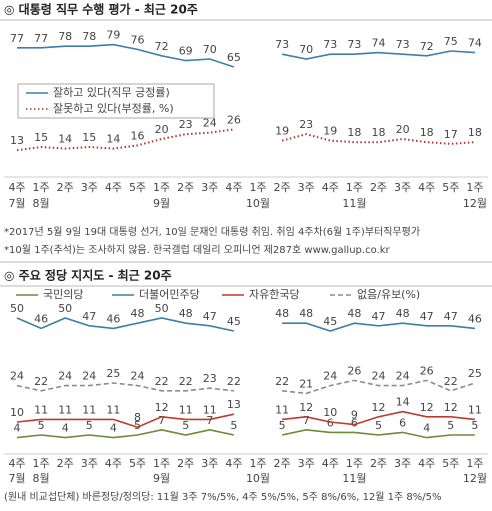 This screenshot has height=511, width=492. Describe the element at coordinates (113, 108) in the screenshot. I see `legend-label: 잘못하고 있다(부정률, %)` at that location.